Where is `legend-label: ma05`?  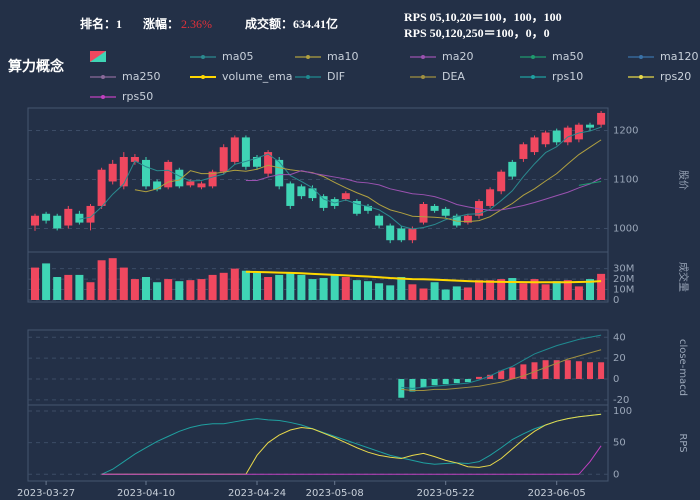 legend-label: ma05 is located at coordinates (237, 56).